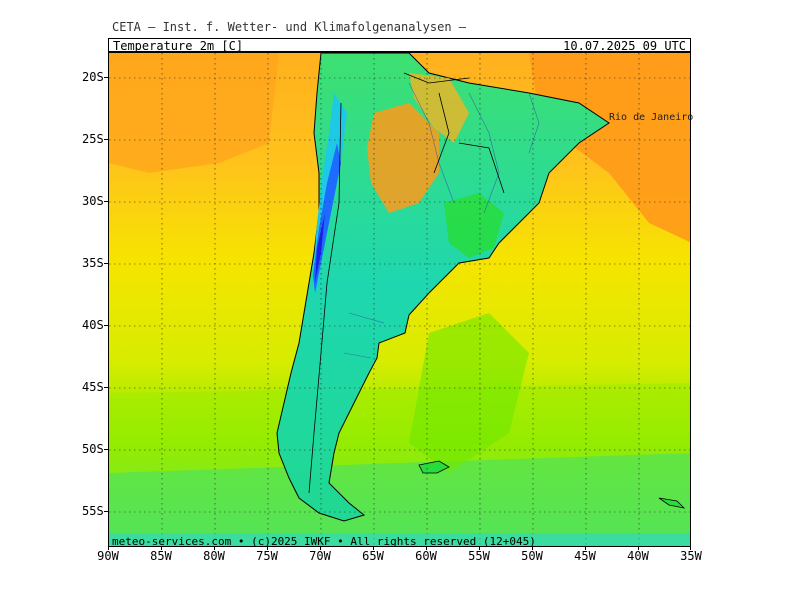  I want to click on atlantic-green-patch, so click(469, 393).